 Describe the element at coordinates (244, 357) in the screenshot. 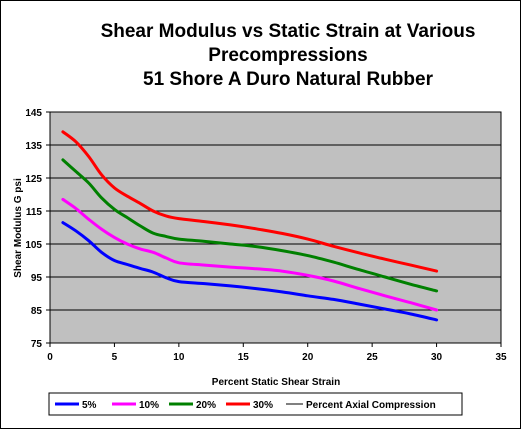

I see `x-tick-label-15: 15` at that location.